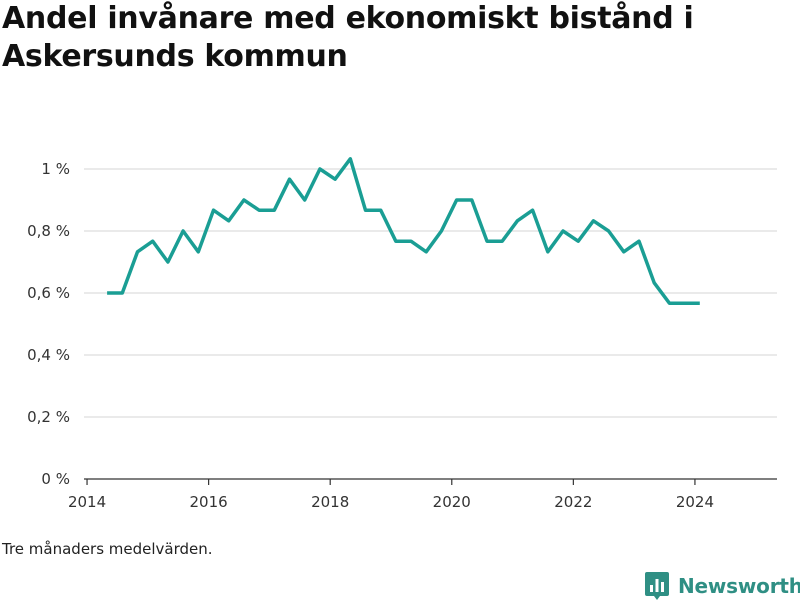  What do you see at coordinates (739, 586) in the screenshot?
I see `brand-name: Newsworthy` at bounding box center [739, 586].